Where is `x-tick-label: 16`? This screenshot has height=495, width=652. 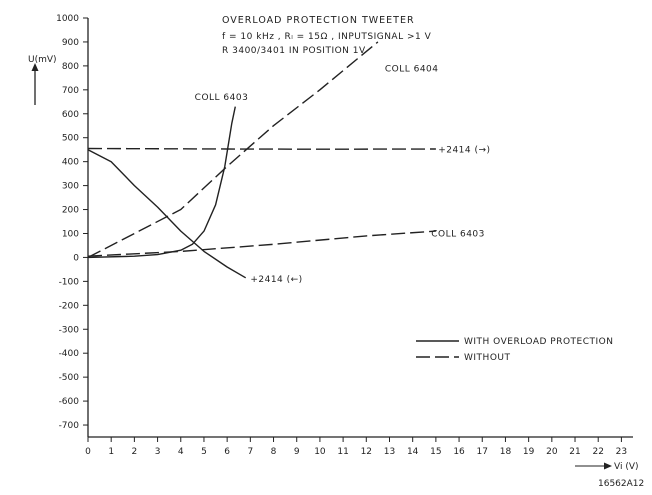
x-tick-label: 16 is located at coordinates (459, 452).